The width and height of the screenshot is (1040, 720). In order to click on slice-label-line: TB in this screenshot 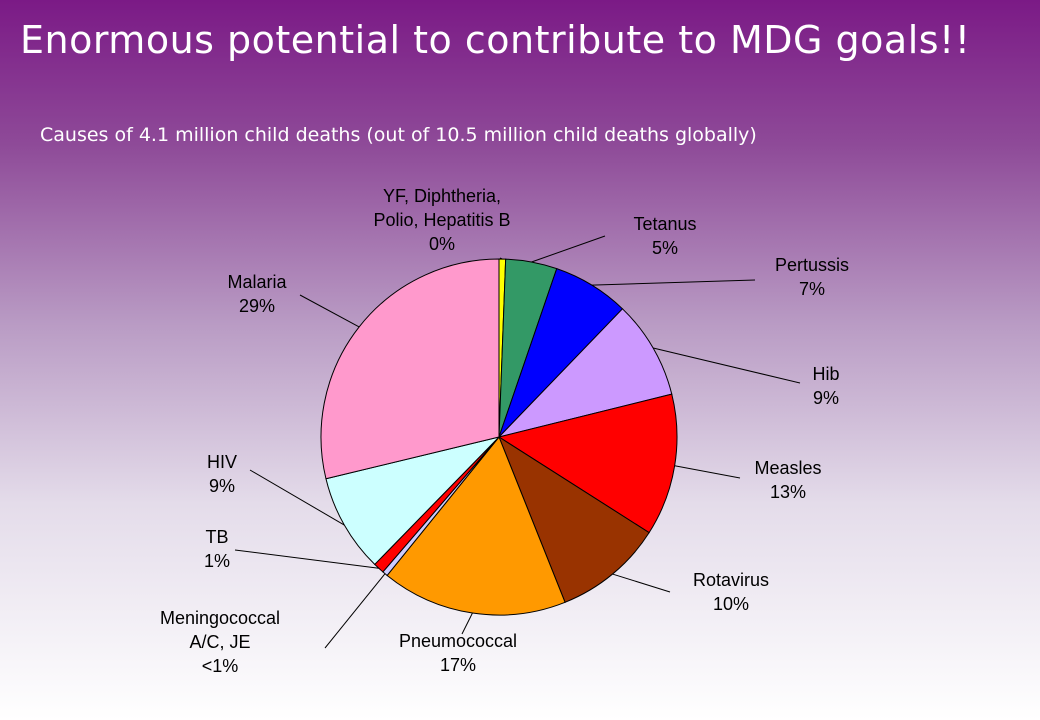, I will do `click(216, 537)`.